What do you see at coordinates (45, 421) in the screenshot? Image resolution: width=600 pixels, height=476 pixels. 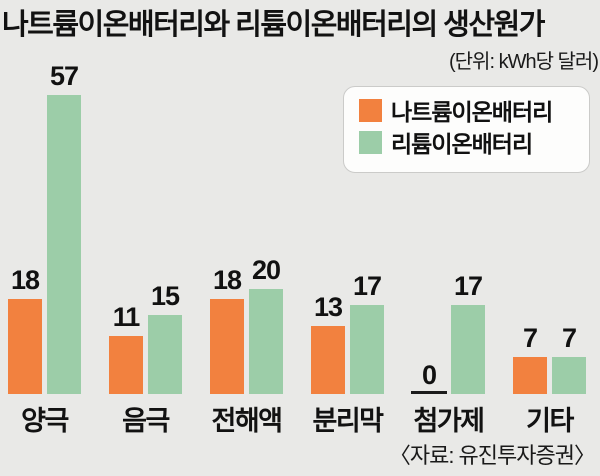 I see `category-label-1: 양극` at bounding box center [45, 421].